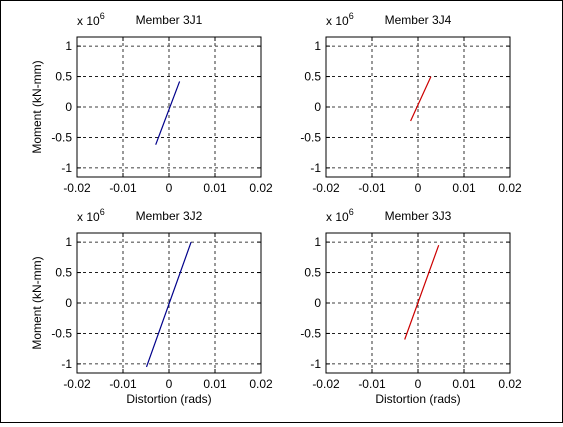 The image size is (563, 427). Describe the element at coordinates (418, 20) in the screenshot. I see `chart-title: Member 3J4` at that location.